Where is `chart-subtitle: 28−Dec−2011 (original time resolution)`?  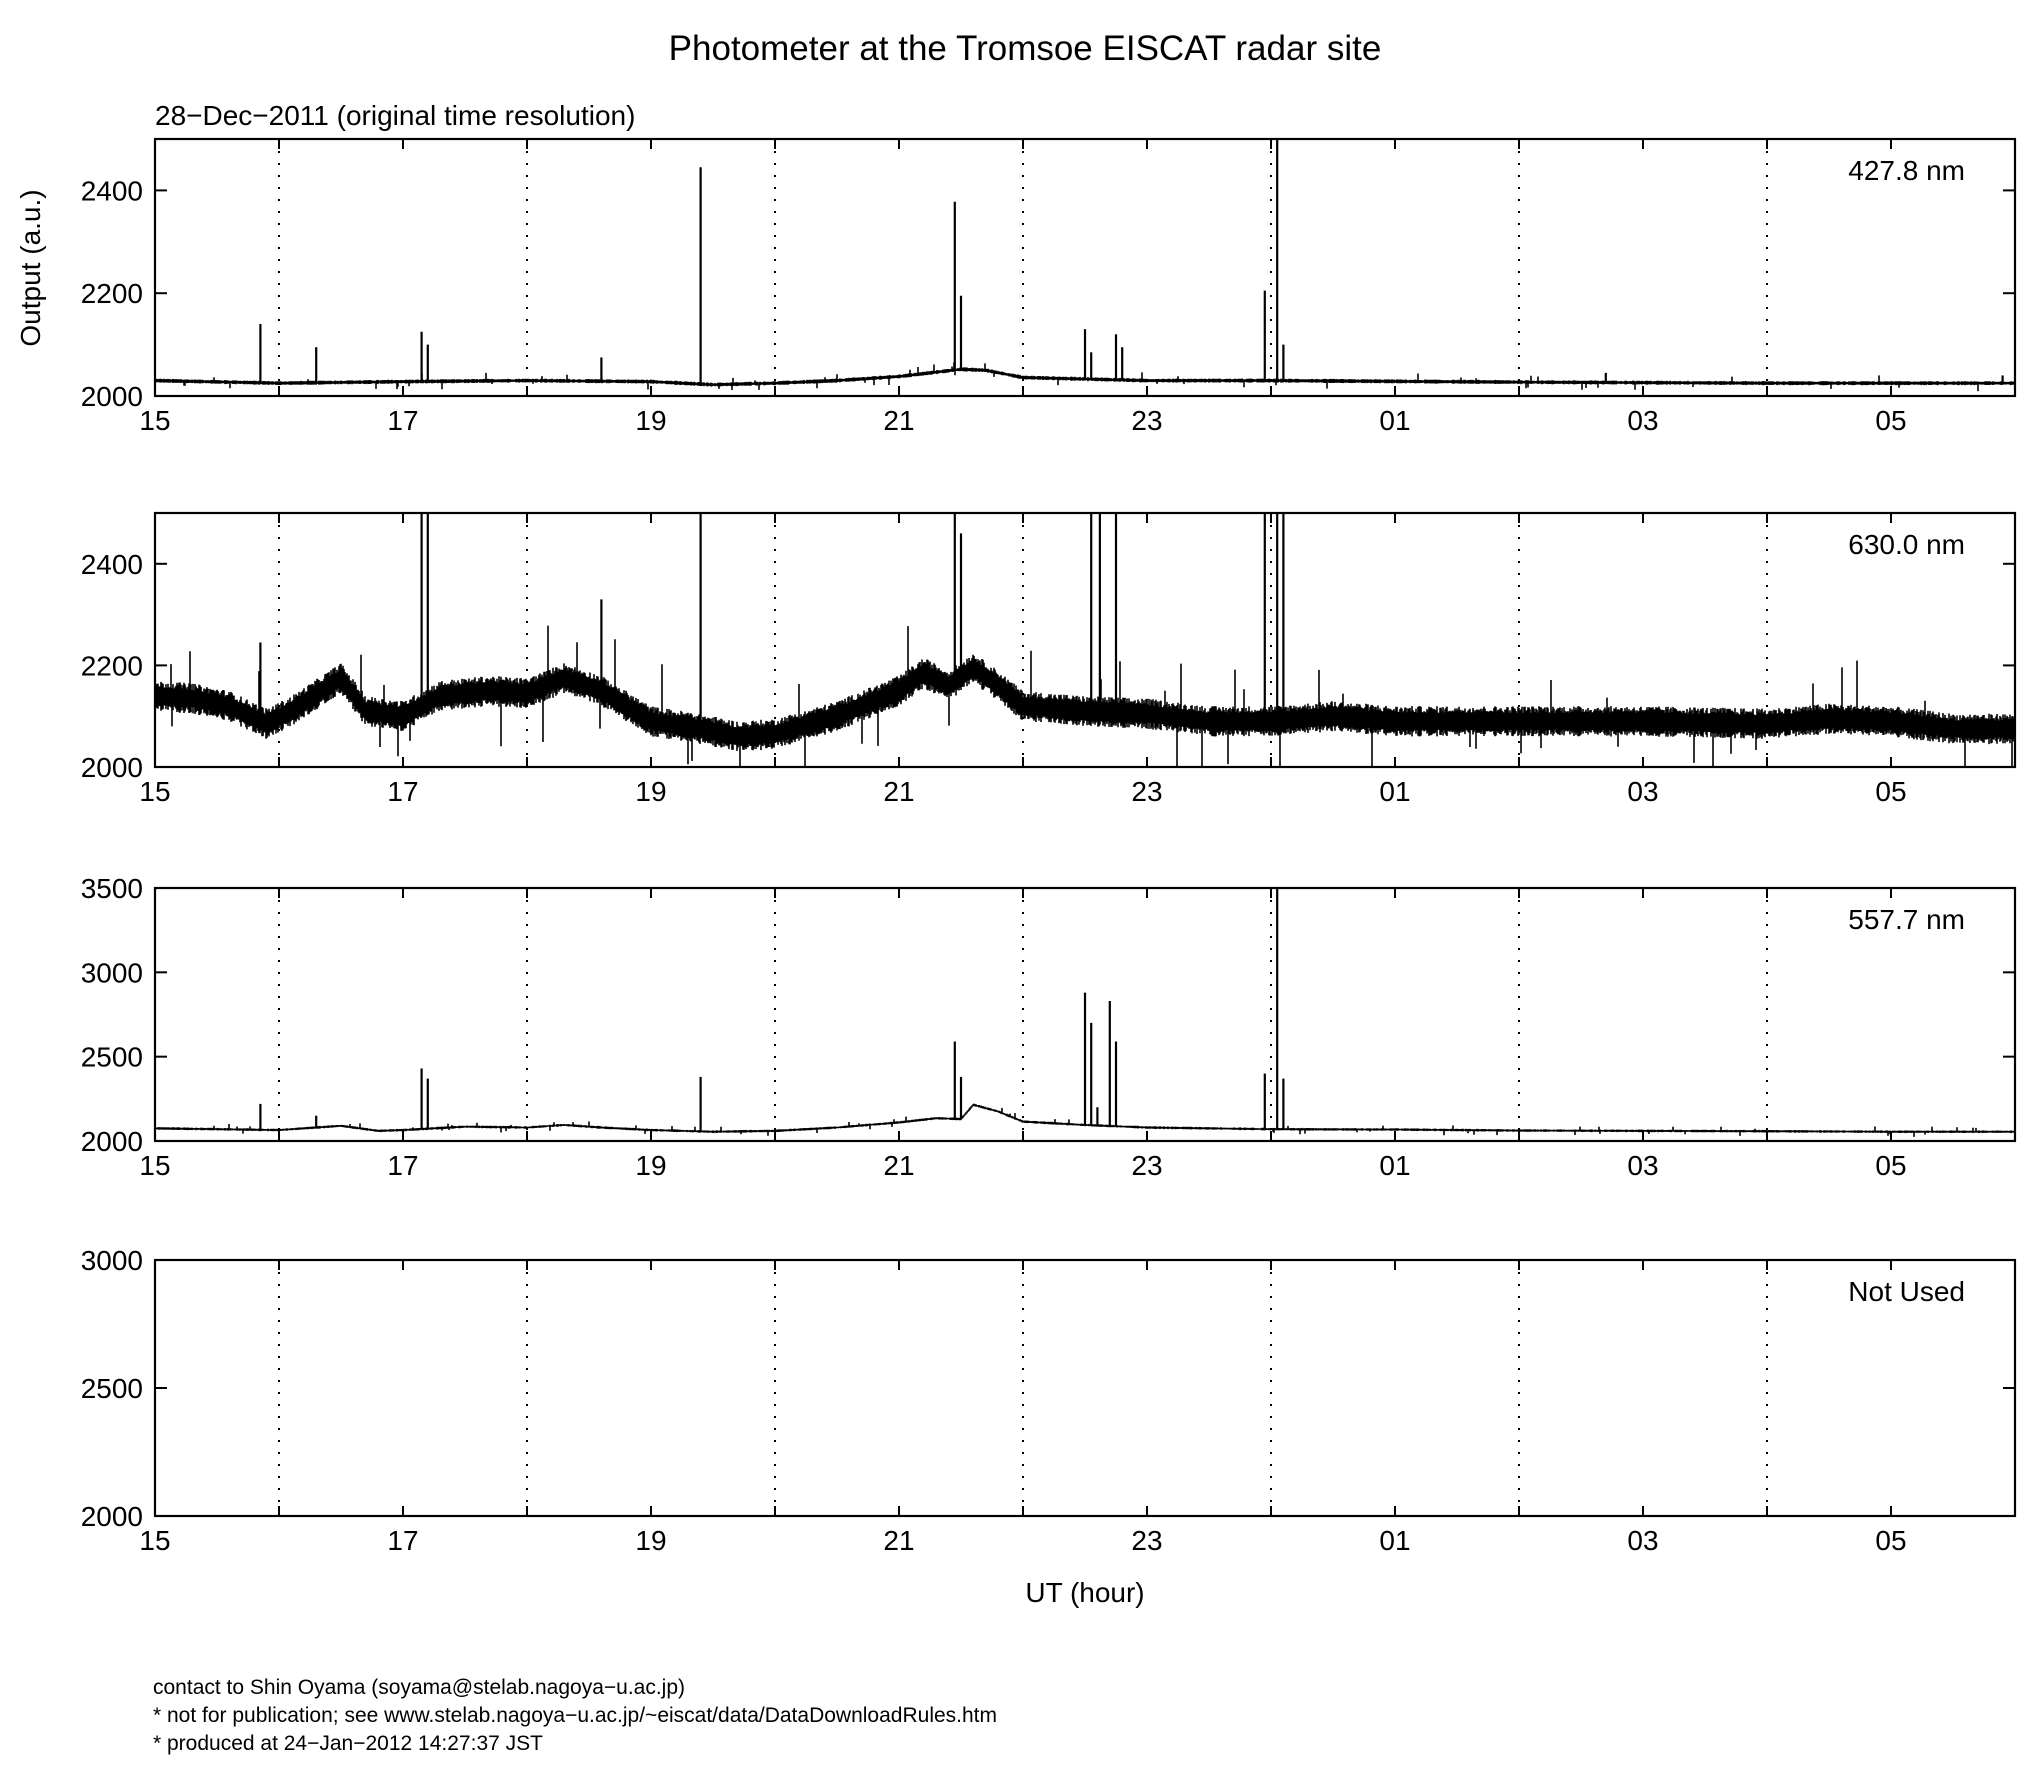 chart-subtitle: 28−Dec−2011 (original time resolution) is located at coordinates (395, 115).